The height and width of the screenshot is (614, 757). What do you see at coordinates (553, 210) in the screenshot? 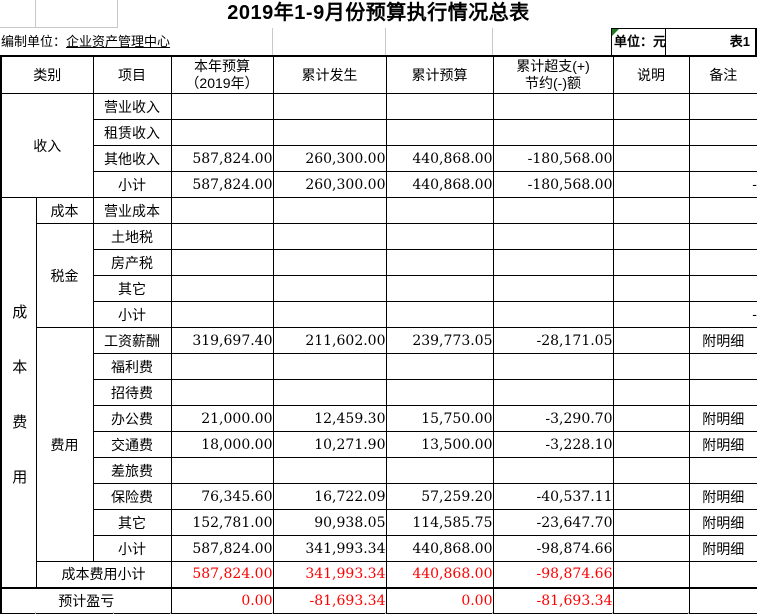
I see `op-cost-variance` at bounding box center [553, 210].